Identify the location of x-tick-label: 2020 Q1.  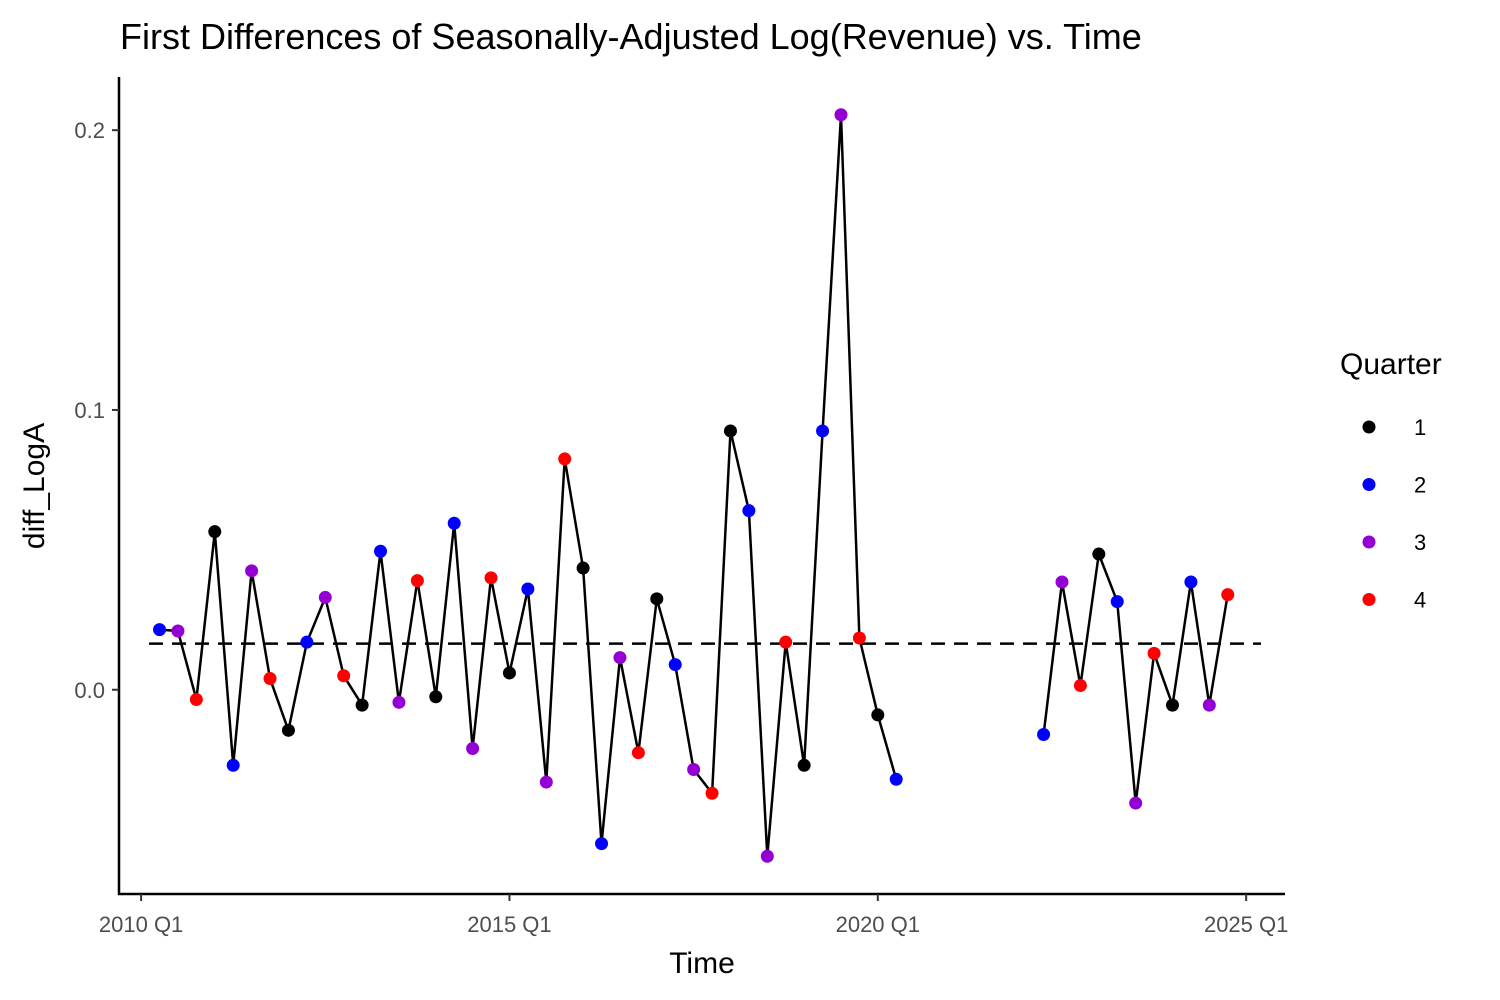
(878, 924).